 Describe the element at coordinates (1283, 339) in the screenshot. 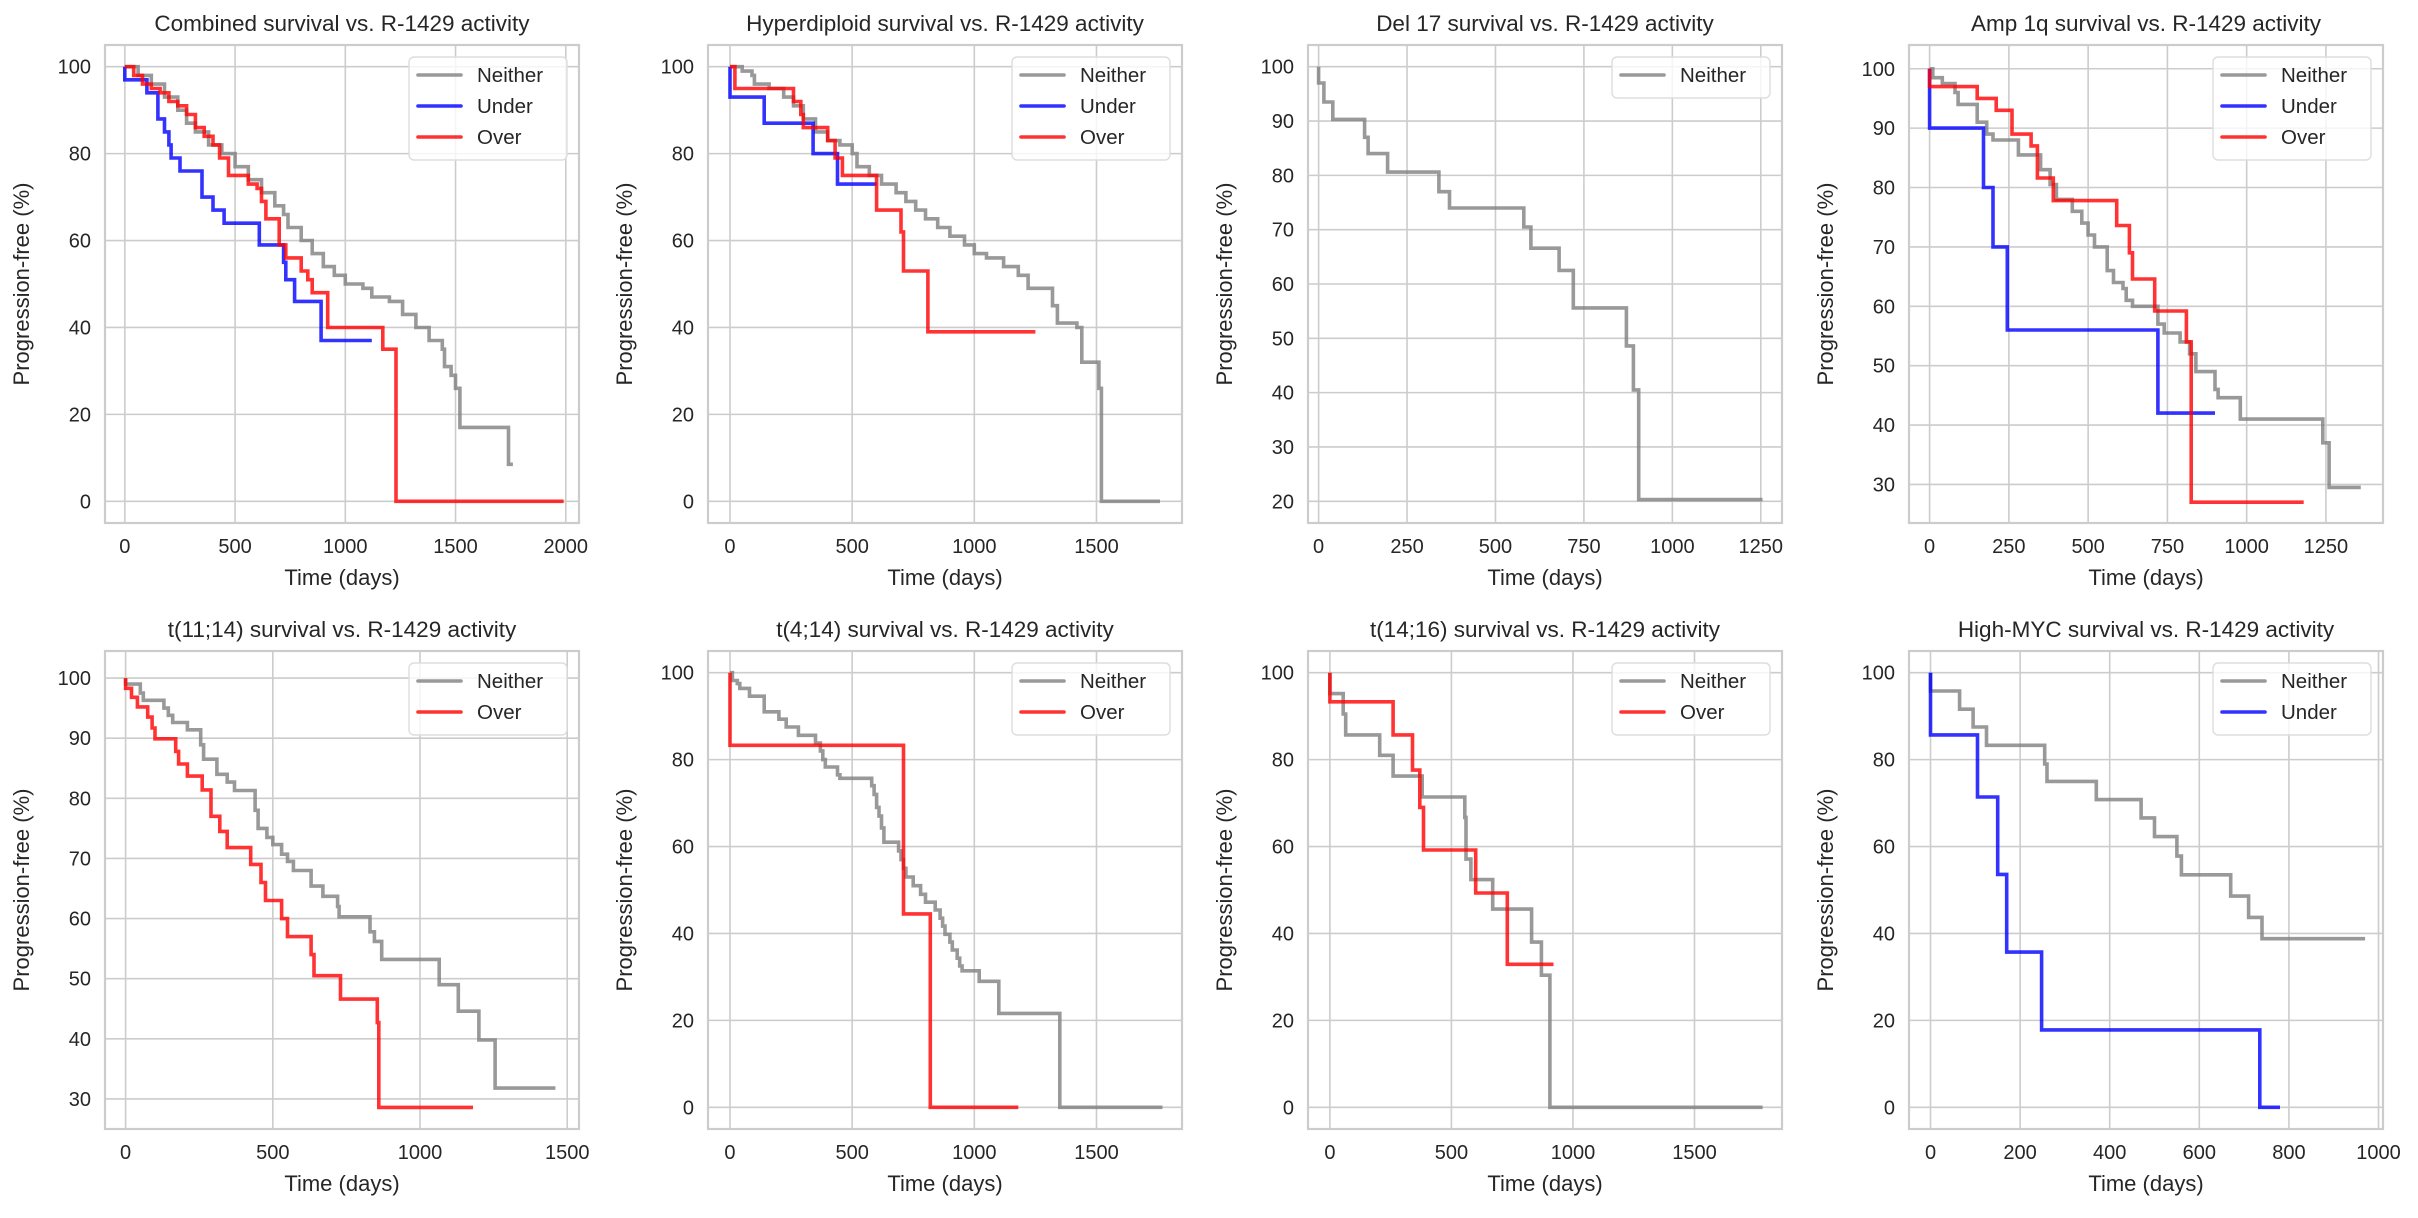

I see `y-tick-label: 50` at that location.